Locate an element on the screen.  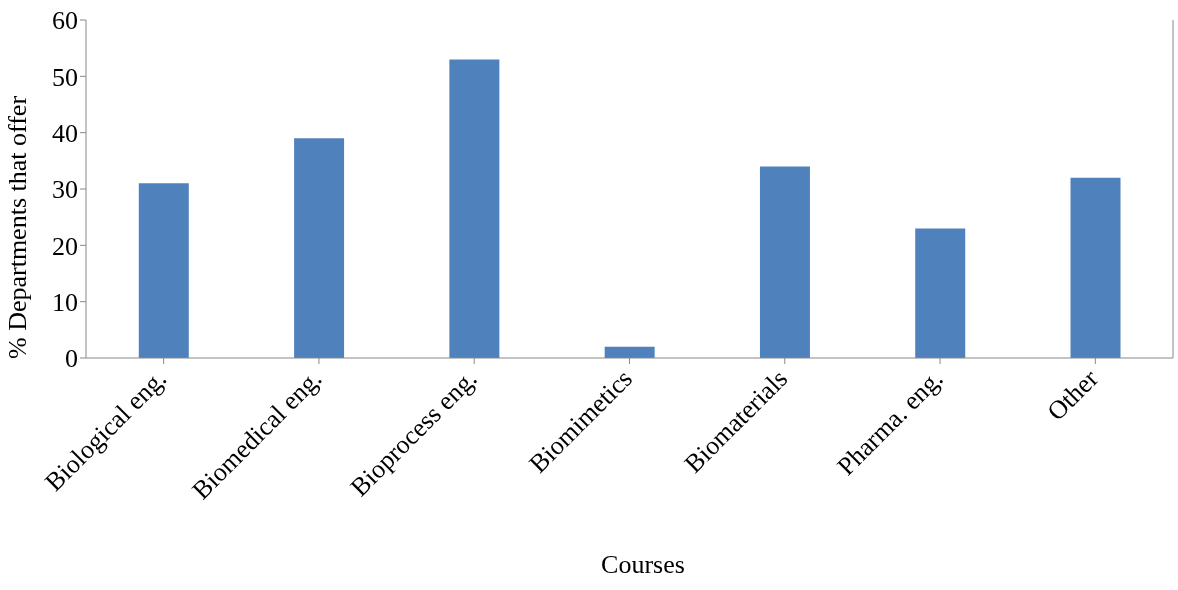
y-tick-label: 0 is located at coordinates (71, 359).